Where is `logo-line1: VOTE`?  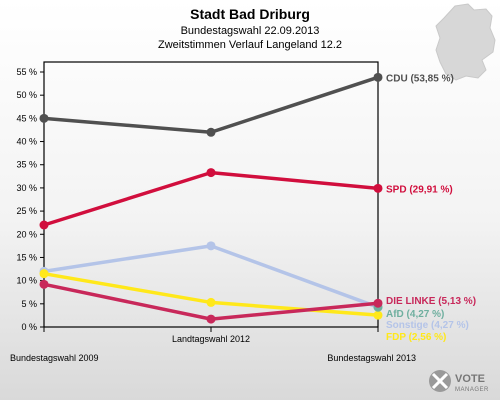 logo-line1: VOTE is located at coordinates (470, 379).